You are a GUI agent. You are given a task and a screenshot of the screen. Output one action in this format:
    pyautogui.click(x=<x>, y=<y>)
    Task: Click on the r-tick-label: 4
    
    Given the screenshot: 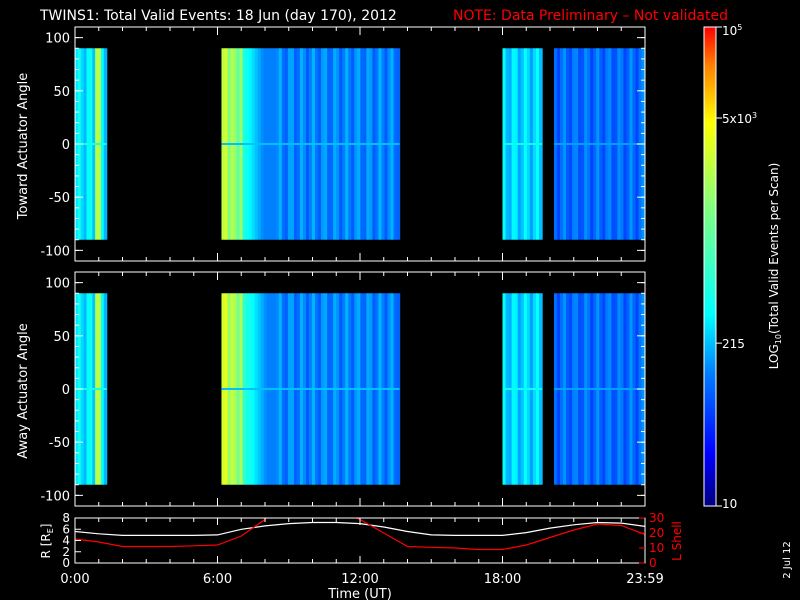 What is the action you would take?
    pyautogui.click(x=66, y=541)
    